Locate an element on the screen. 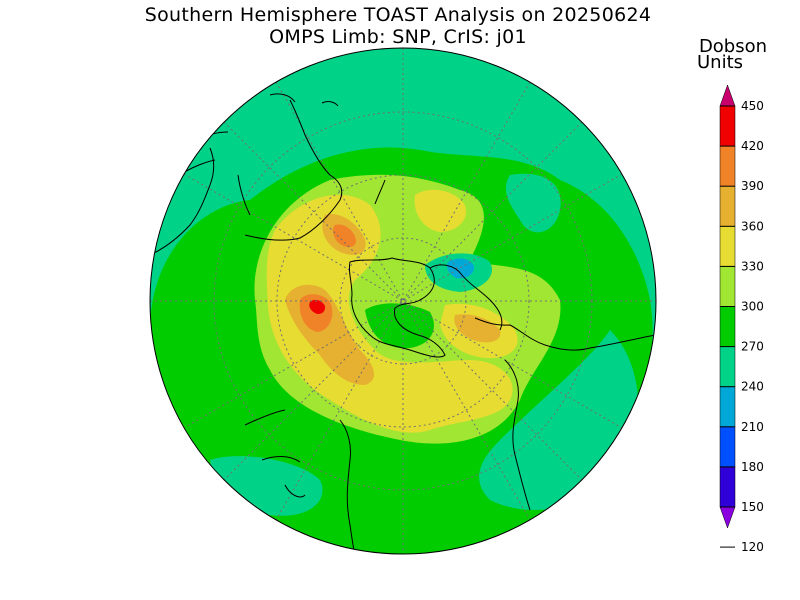  colorbar-tick-label: 150 is located at coordinates (752, 507).